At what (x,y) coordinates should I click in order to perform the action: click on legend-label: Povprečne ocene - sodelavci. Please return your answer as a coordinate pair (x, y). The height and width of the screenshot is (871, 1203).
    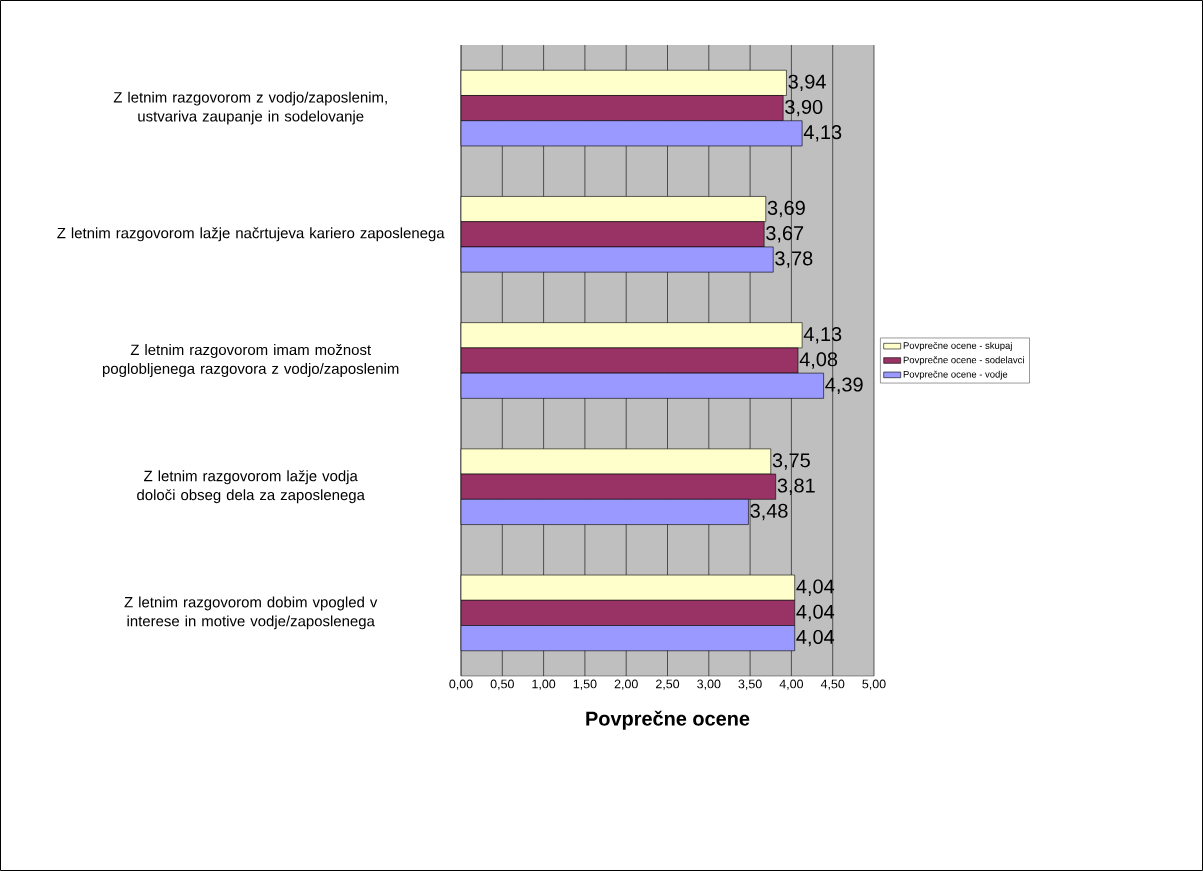
    Looking at the image, I should click on (963, 361).